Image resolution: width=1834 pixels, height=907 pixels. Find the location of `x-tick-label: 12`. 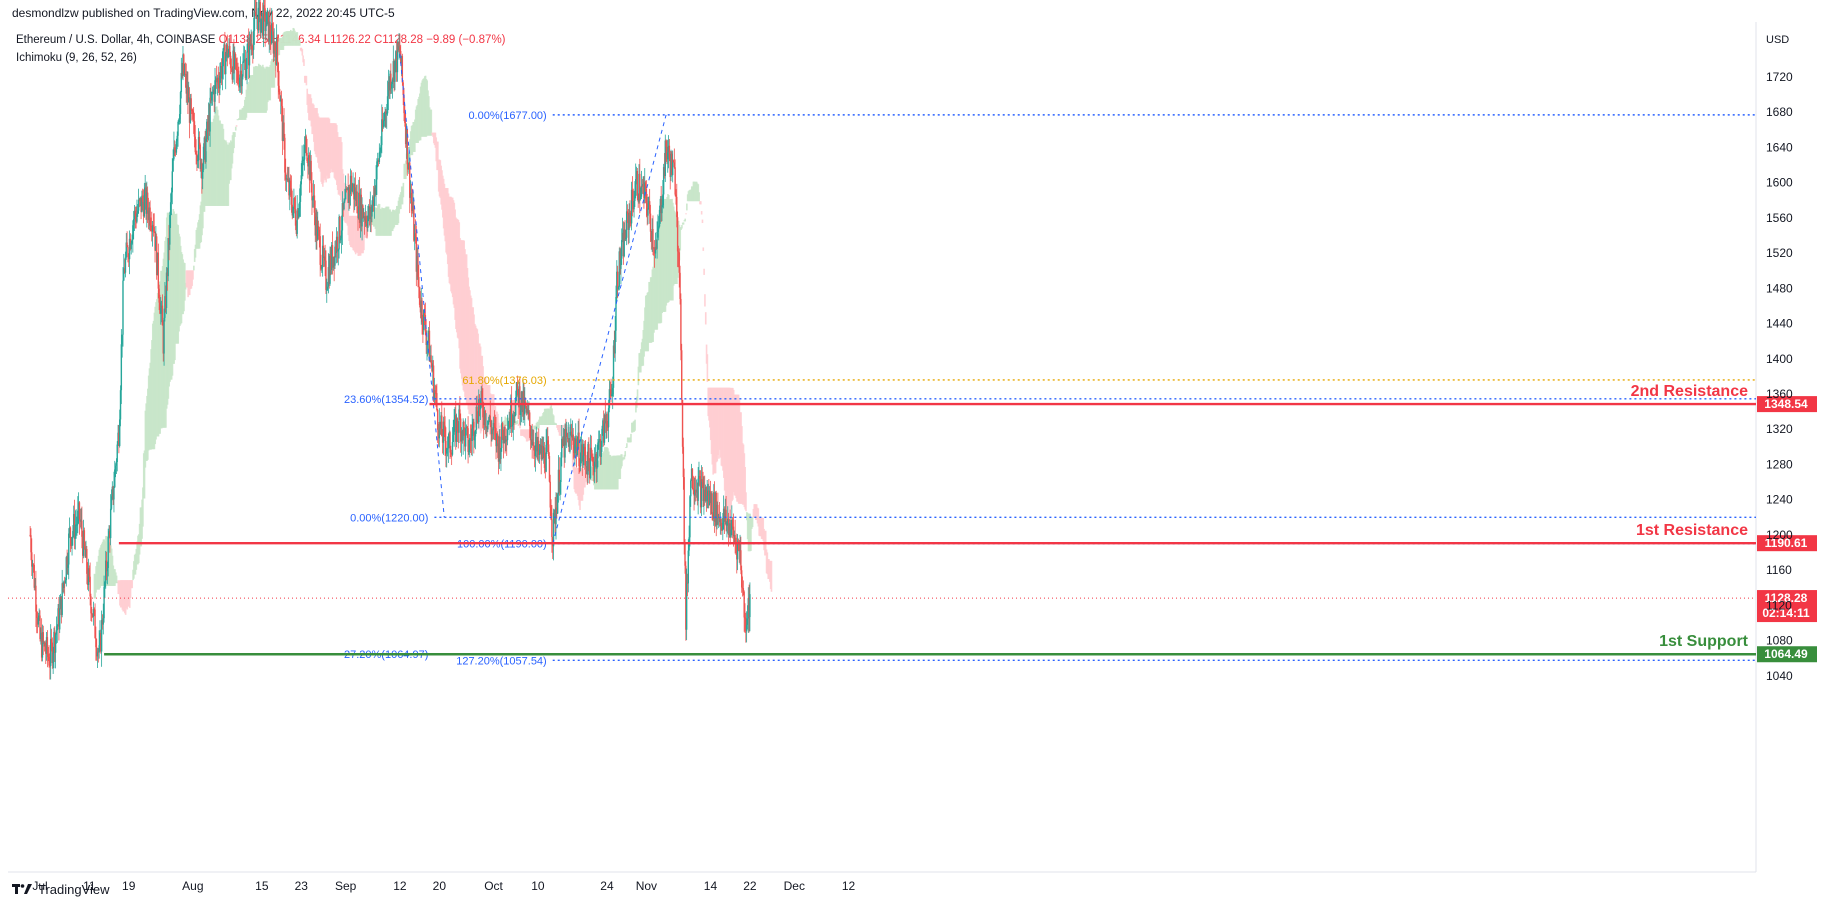

x-tick-label: 12 is located at coordinates (849, 886).